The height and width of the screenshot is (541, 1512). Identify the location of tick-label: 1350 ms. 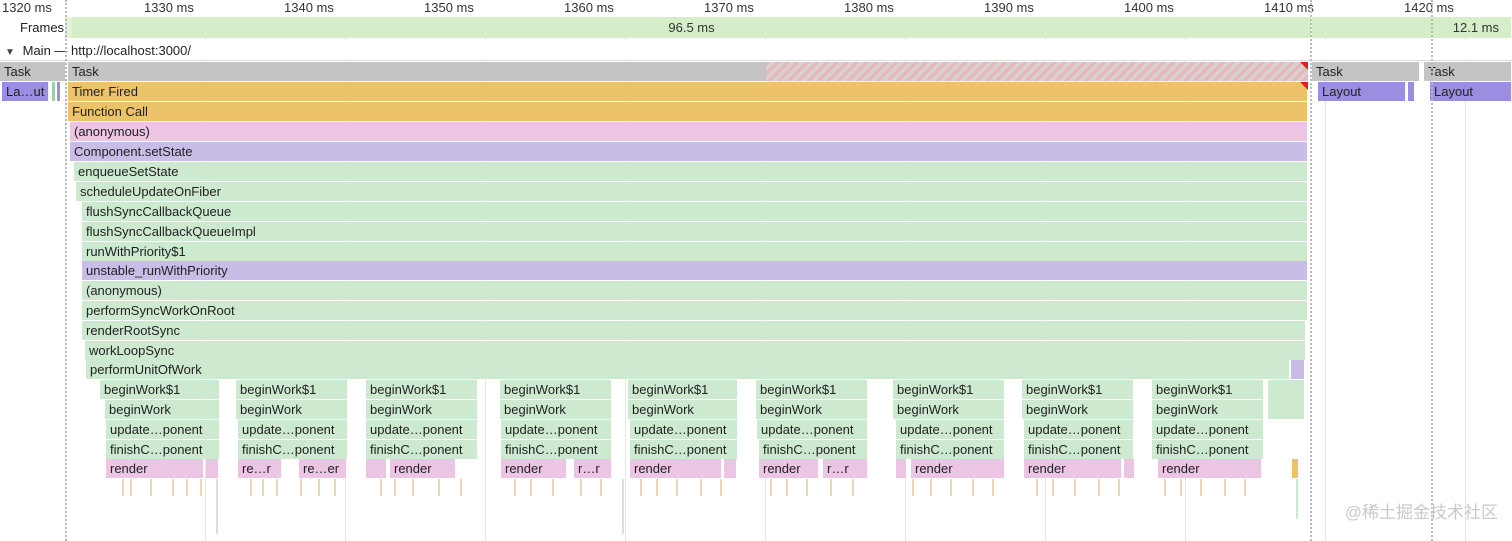
(449, 7).